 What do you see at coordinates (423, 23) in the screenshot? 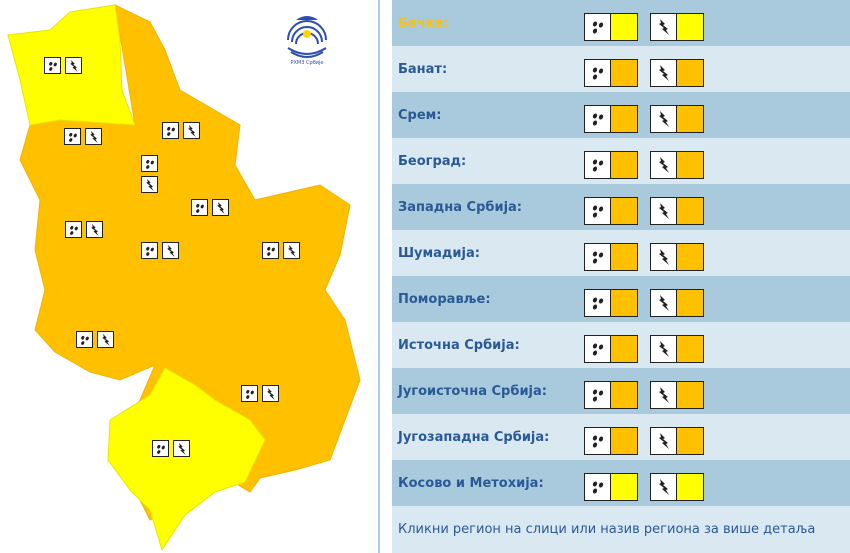
I see `region-name: Бачка:` at bounding box center [423, 23].